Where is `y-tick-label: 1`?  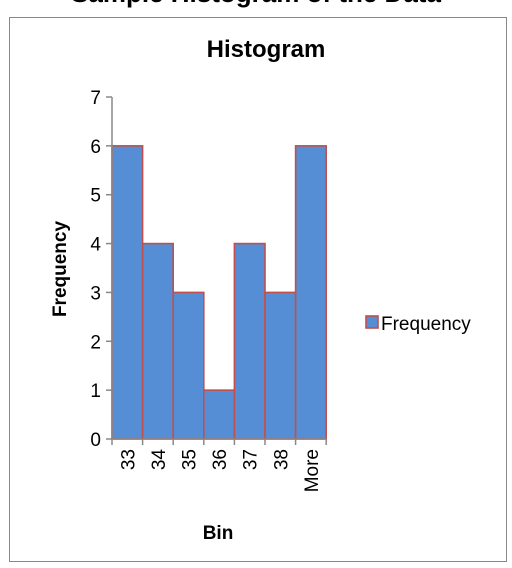 y-tick-label: 1 is located at coordinates (95, 391).